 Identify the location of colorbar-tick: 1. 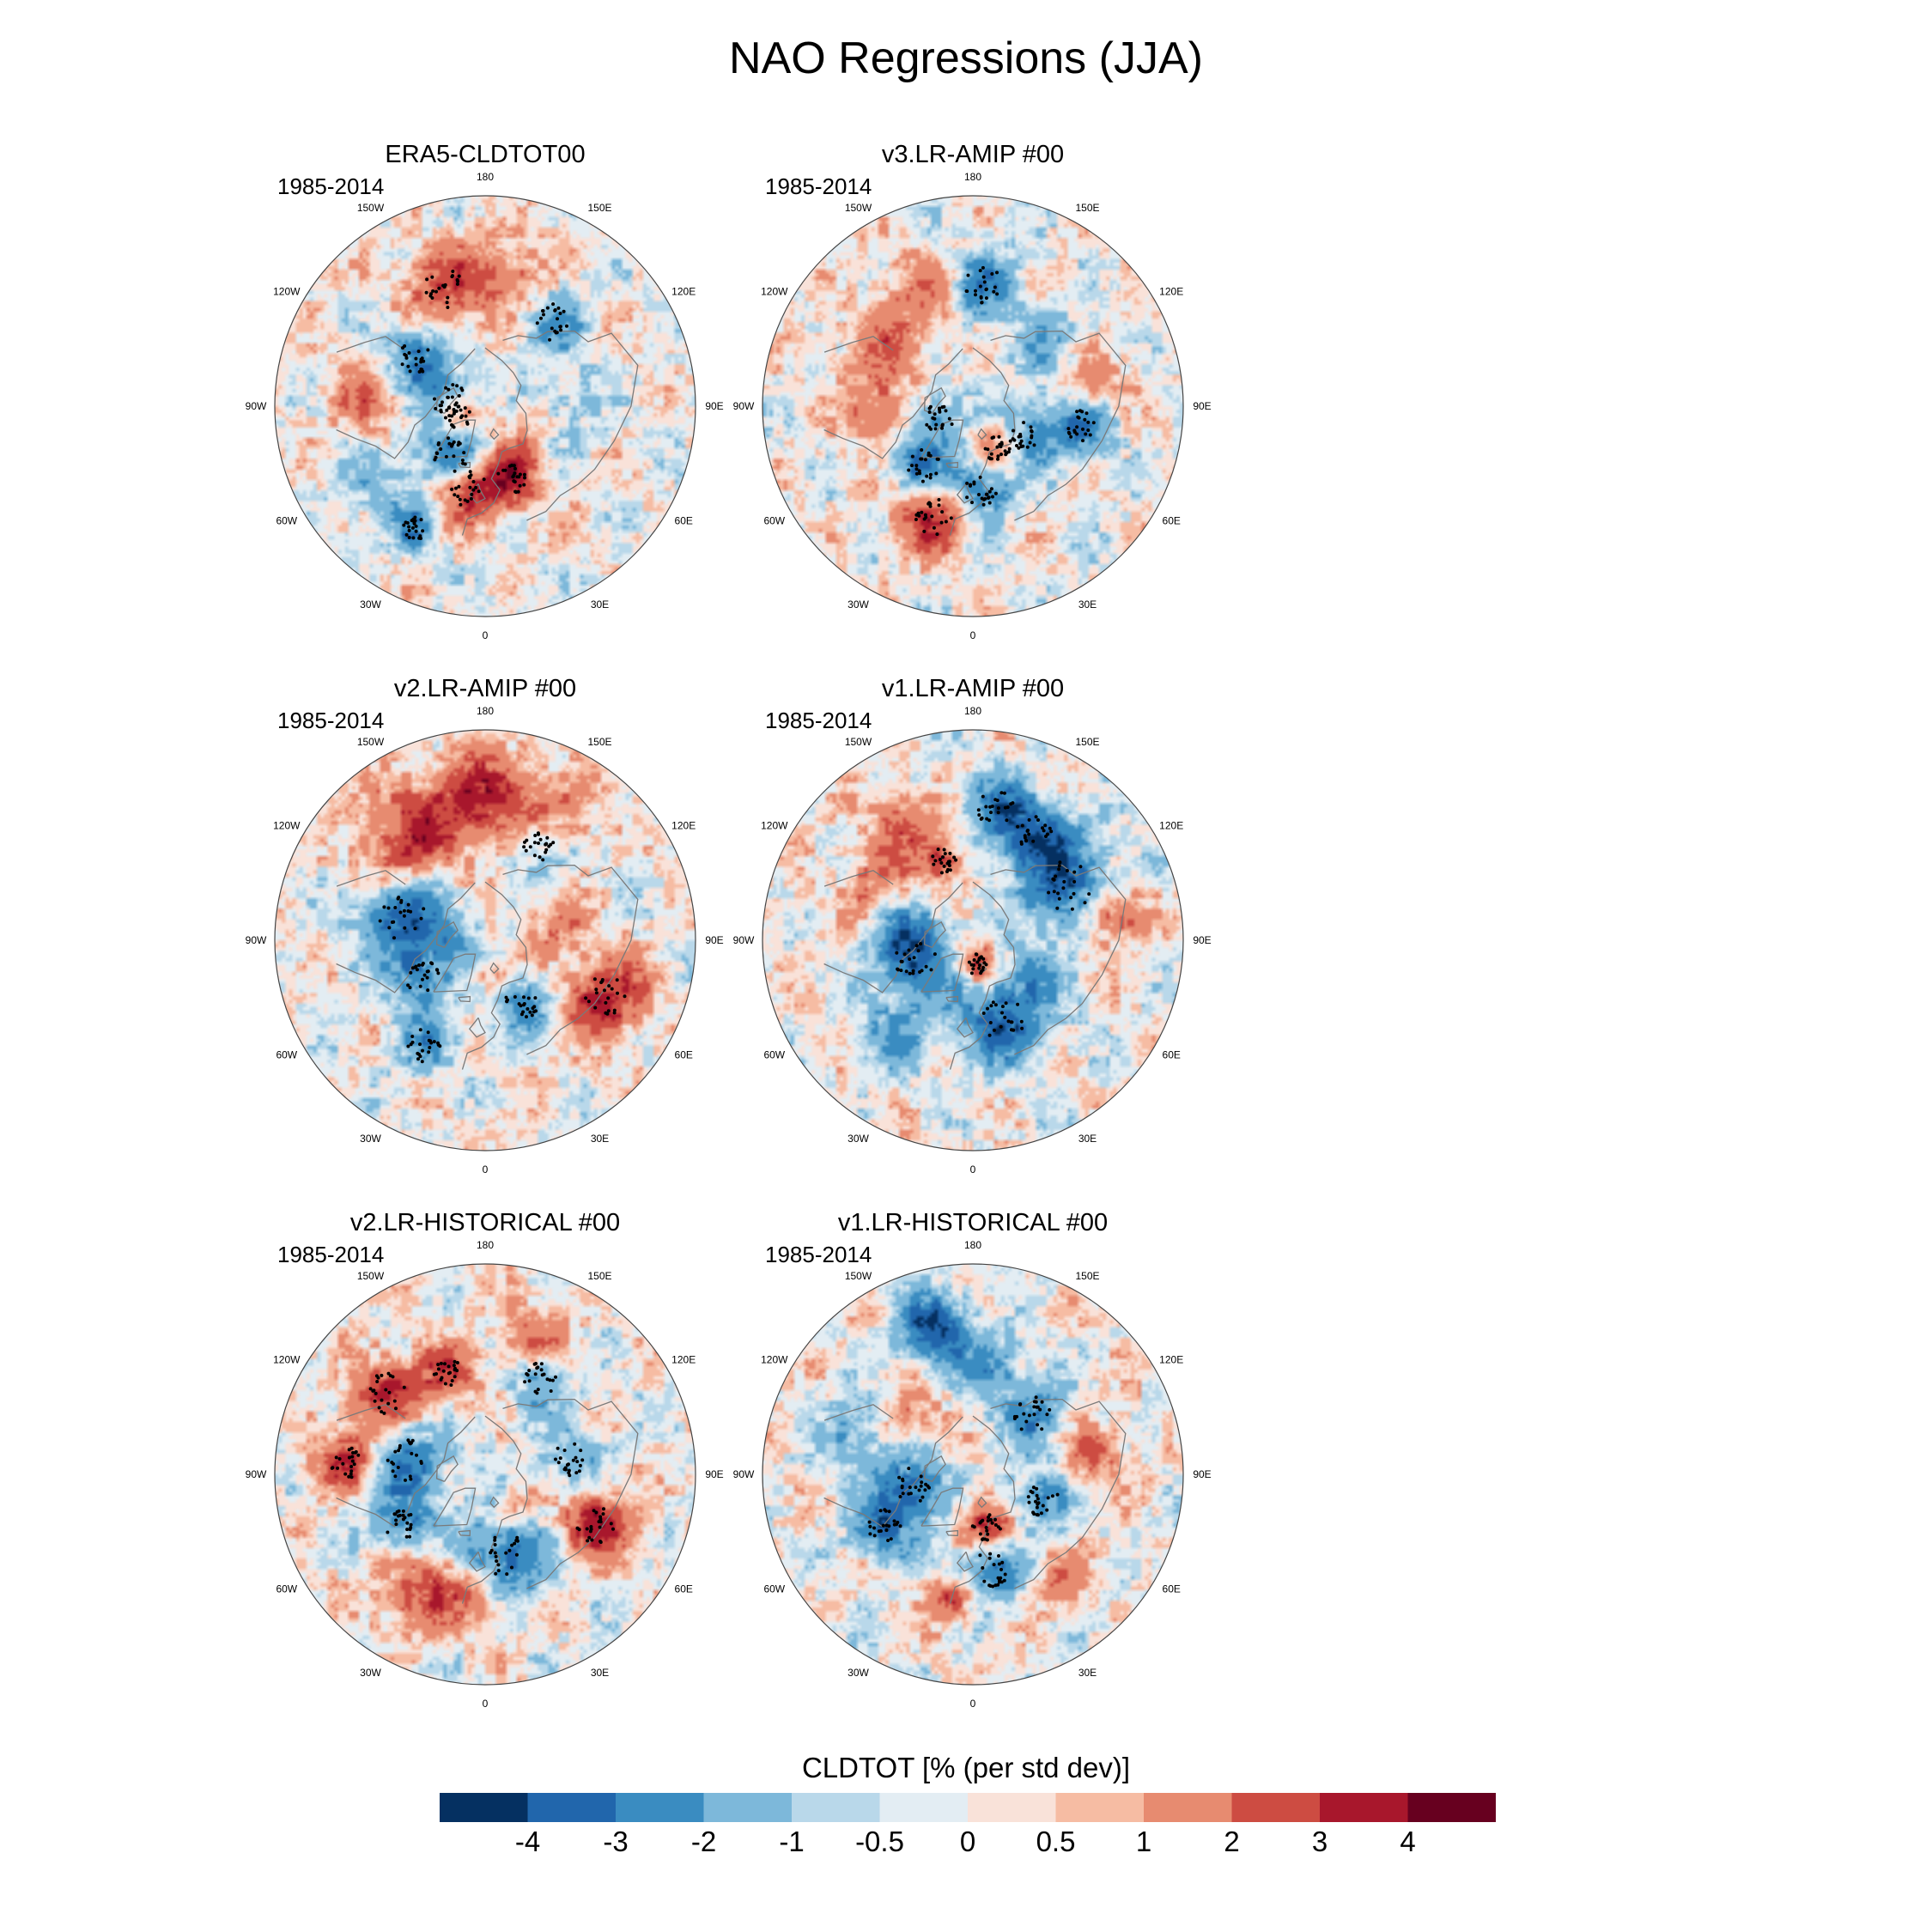
(1144, 1842).